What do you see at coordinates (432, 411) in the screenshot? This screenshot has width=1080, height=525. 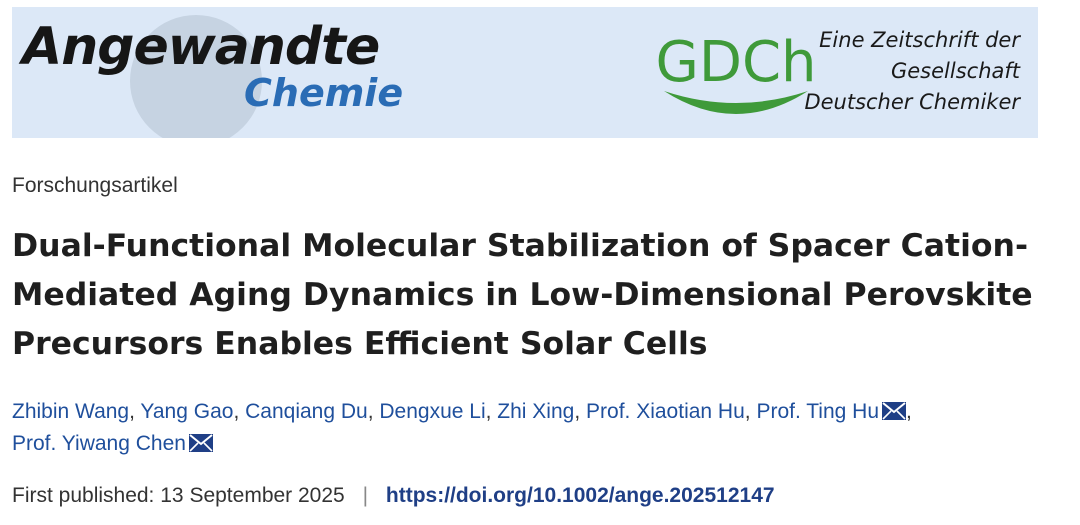 I see `author-link: Dengxue Li` at bounding box center [432, 411].